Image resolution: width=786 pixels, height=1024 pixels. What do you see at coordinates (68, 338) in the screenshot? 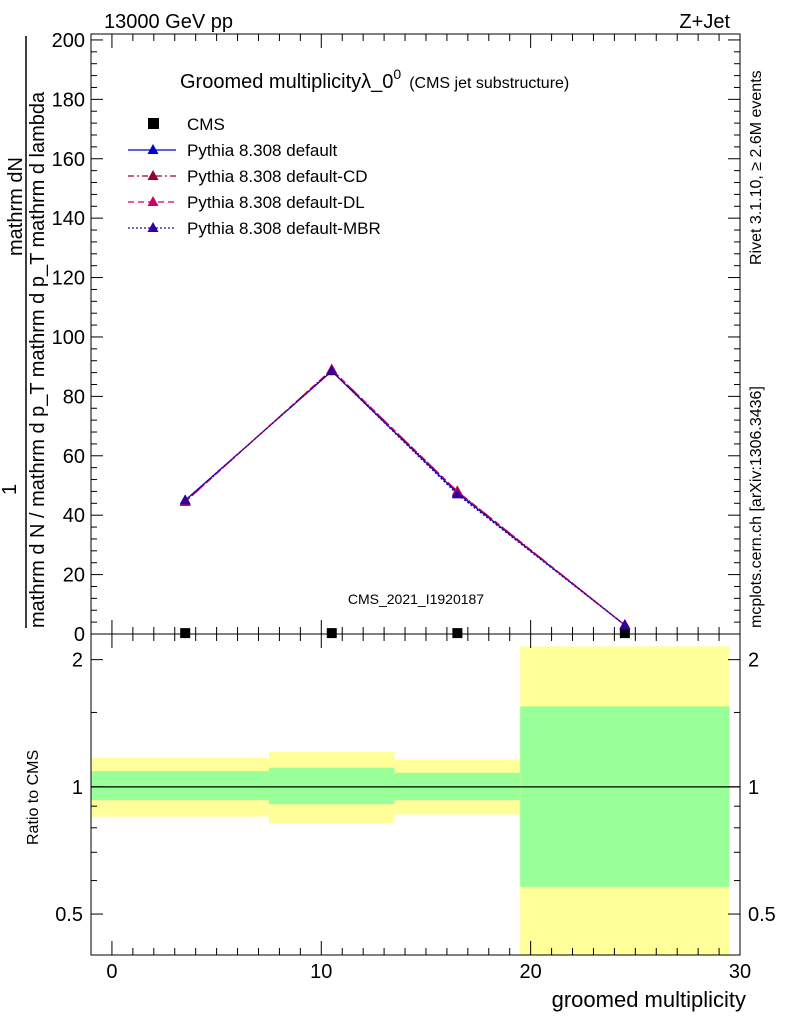
I see `main-y-tick-label: 100` at bounding box center [68, 338].